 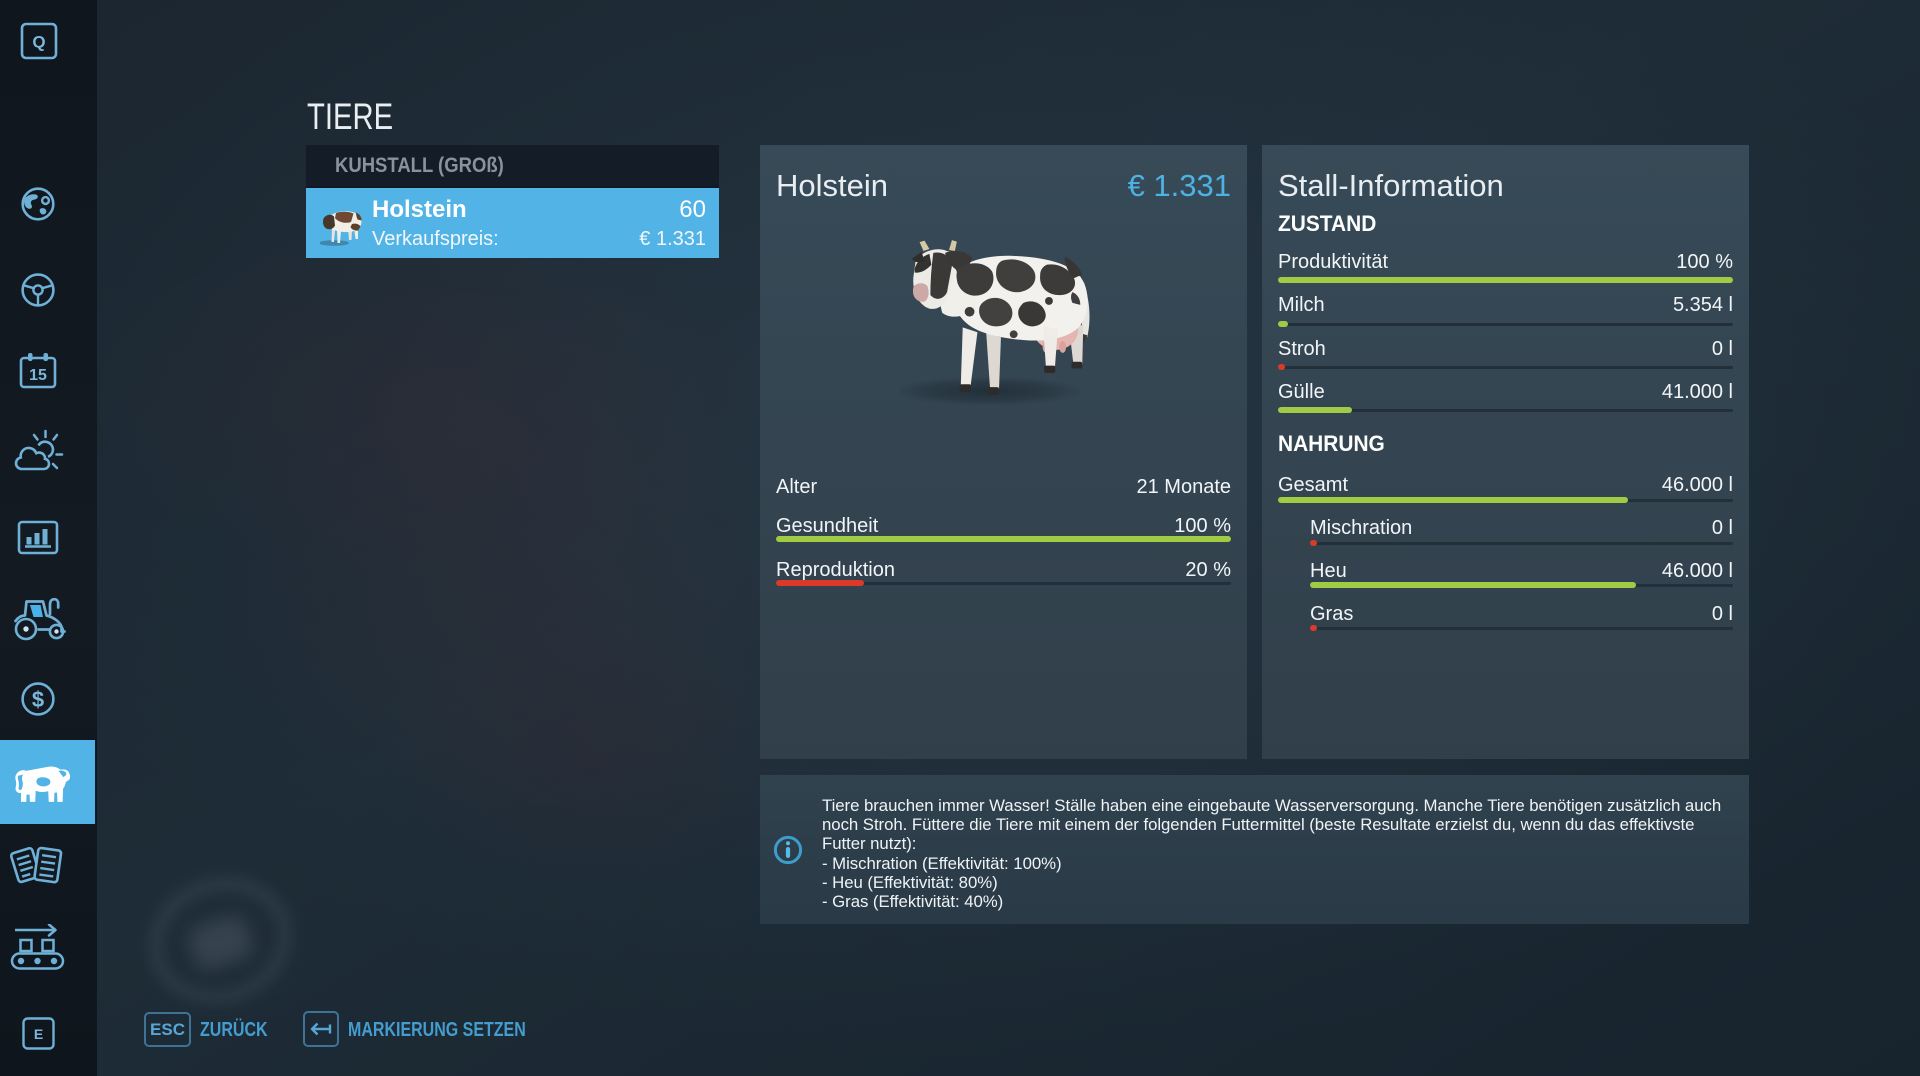 I want to click on svg-text: E, so click(x=38, y=1034).